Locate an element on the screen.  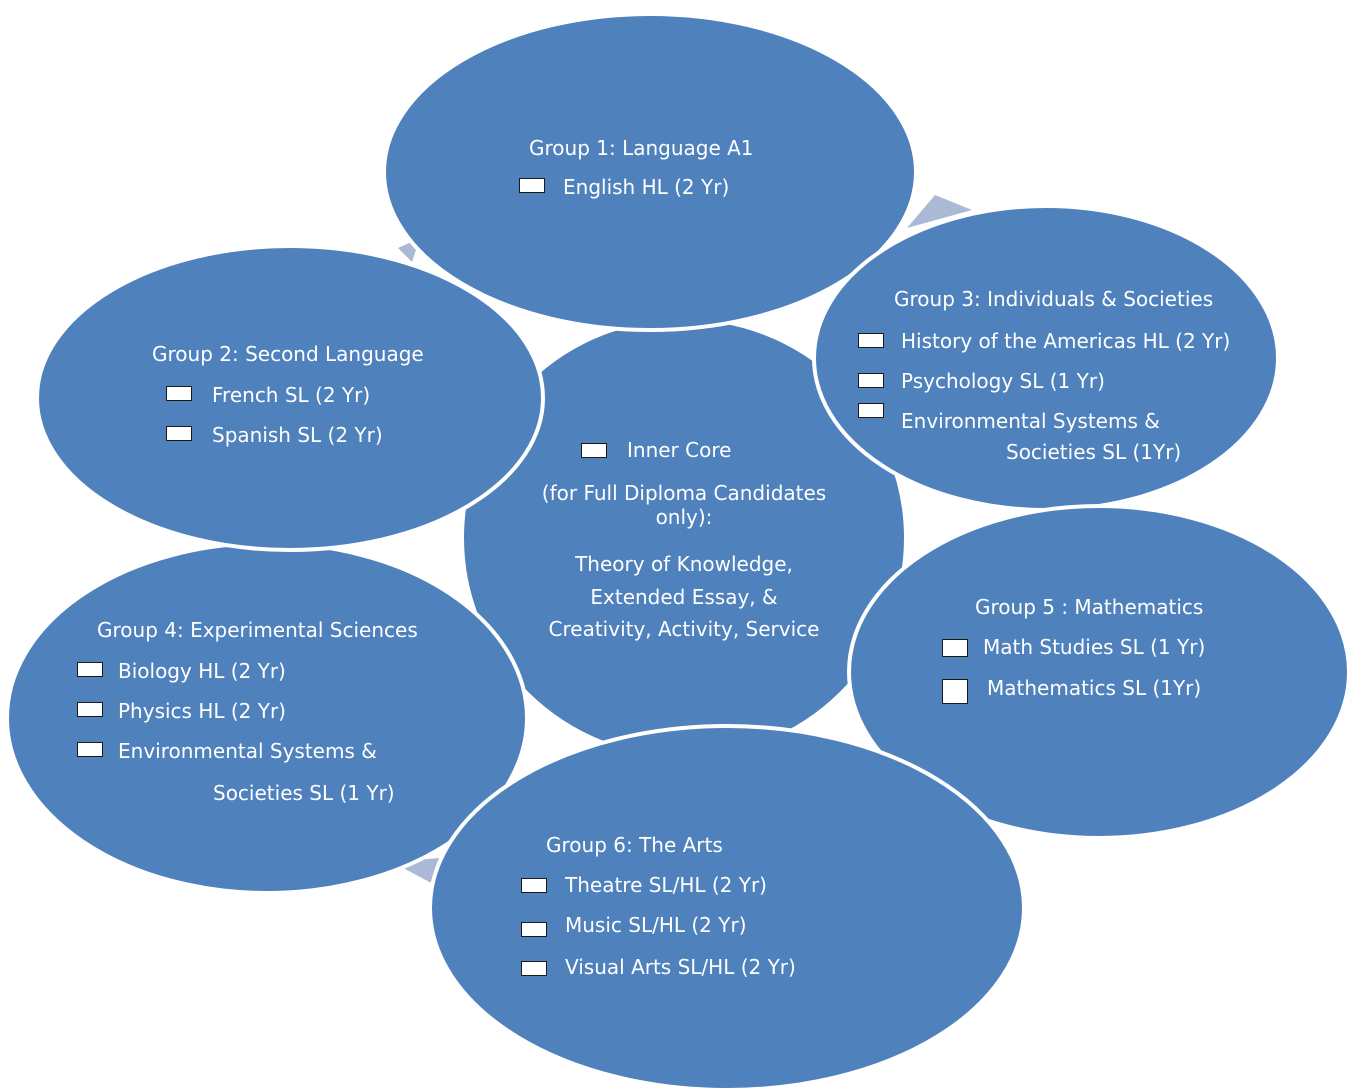
group3-item-3-cont: Societies SL (1Yr) is located at coordinates (1094, 452).